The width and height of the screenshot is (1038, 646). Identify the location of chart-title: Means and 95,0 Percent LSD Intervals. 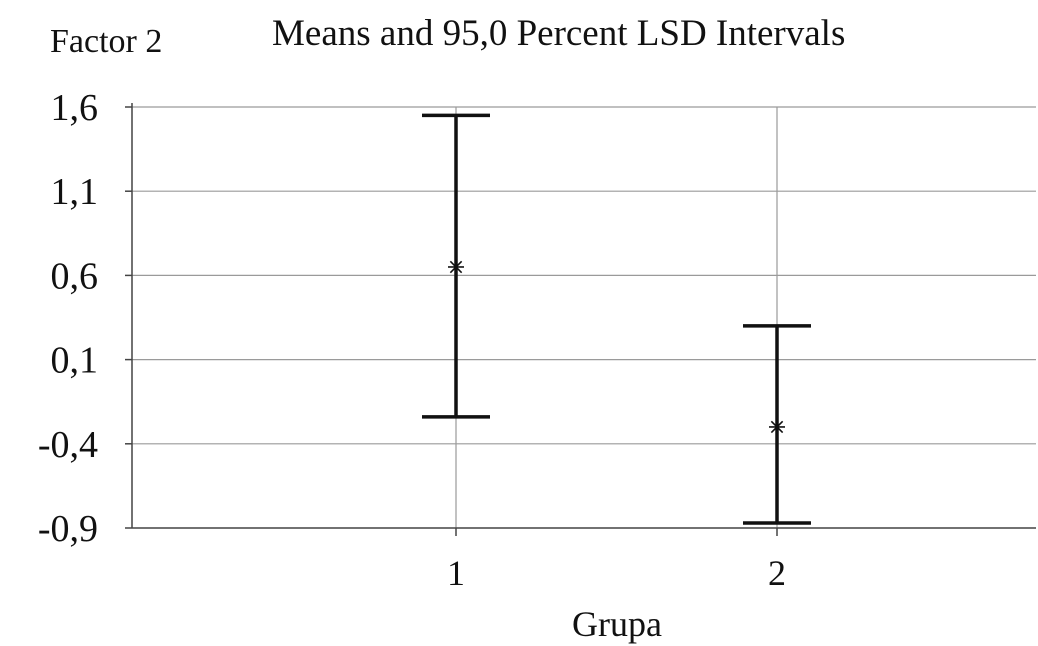
(558, 33).